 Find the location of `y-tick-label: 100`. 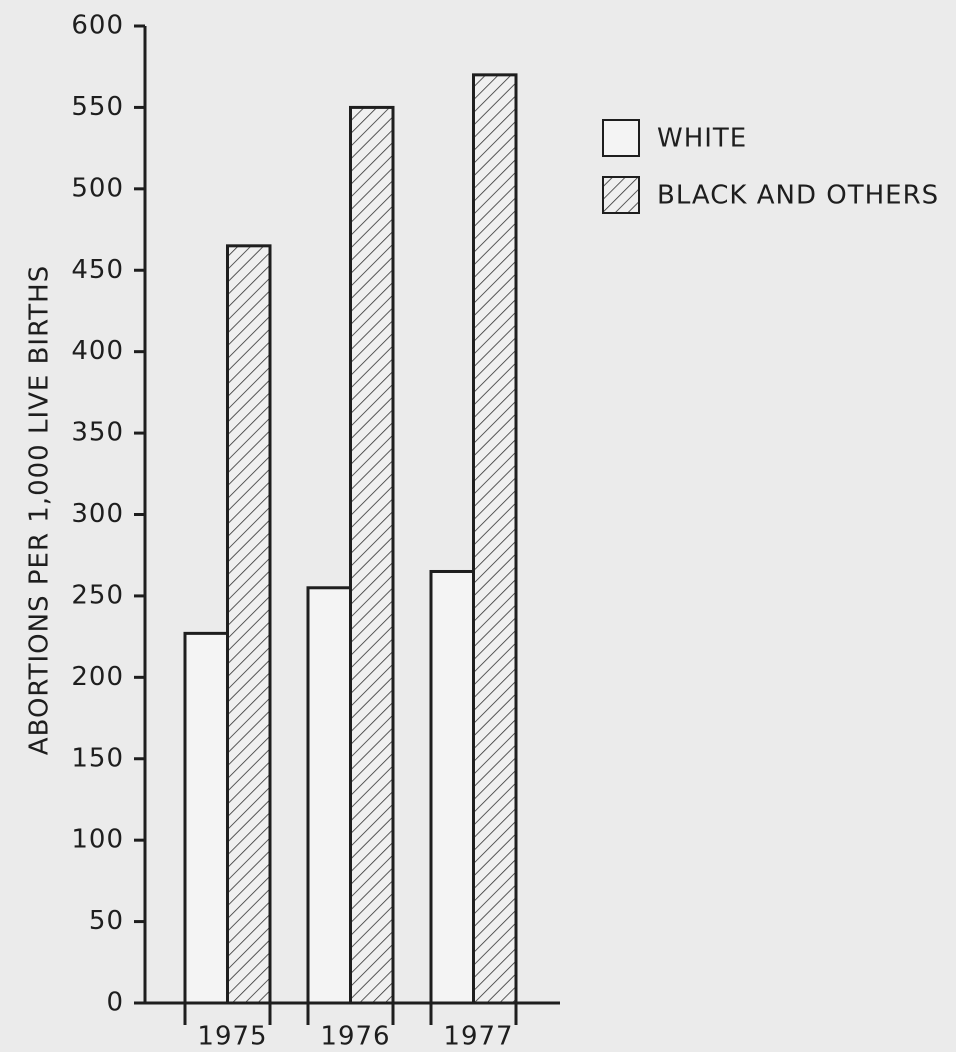

y-tick-label: 100 is located at coordinates (97, 840).